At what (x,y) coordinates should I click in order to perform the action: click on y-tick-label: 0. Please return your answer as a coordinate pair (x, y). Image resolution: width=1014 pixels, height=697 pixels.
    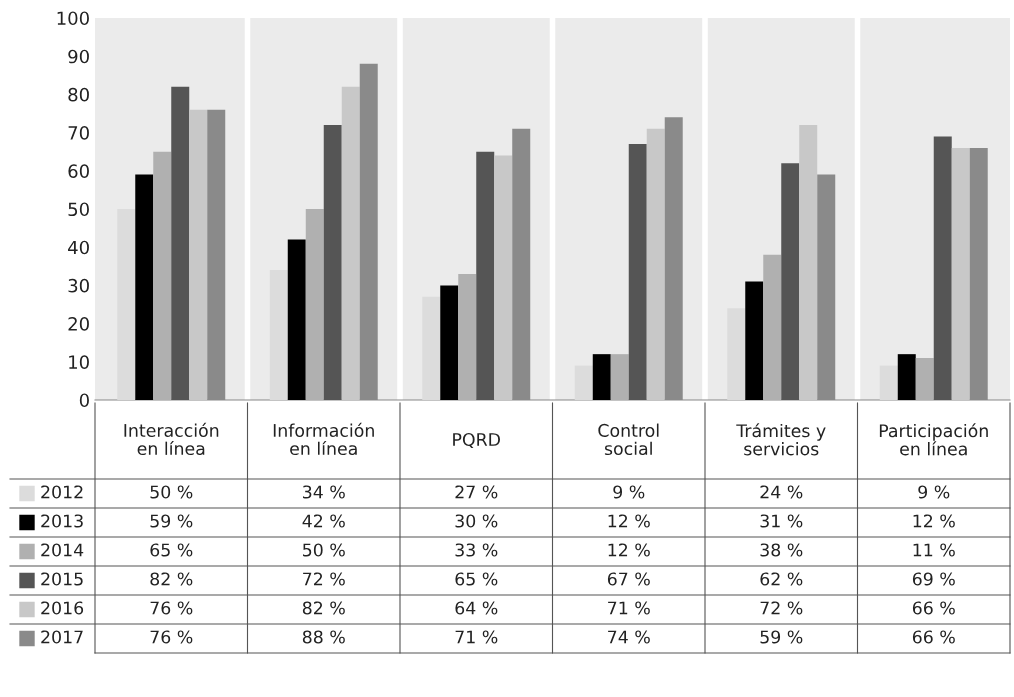
    Looking at the image, I should click on (84, 400).